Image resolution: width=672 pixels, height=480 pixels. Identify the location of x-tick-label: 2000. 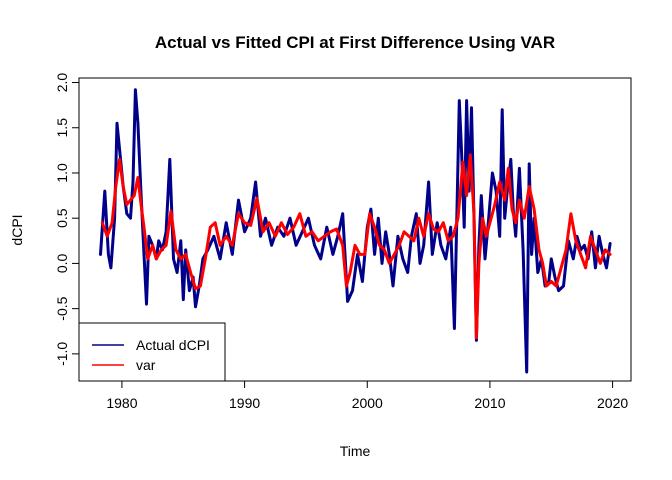
(367, 403).